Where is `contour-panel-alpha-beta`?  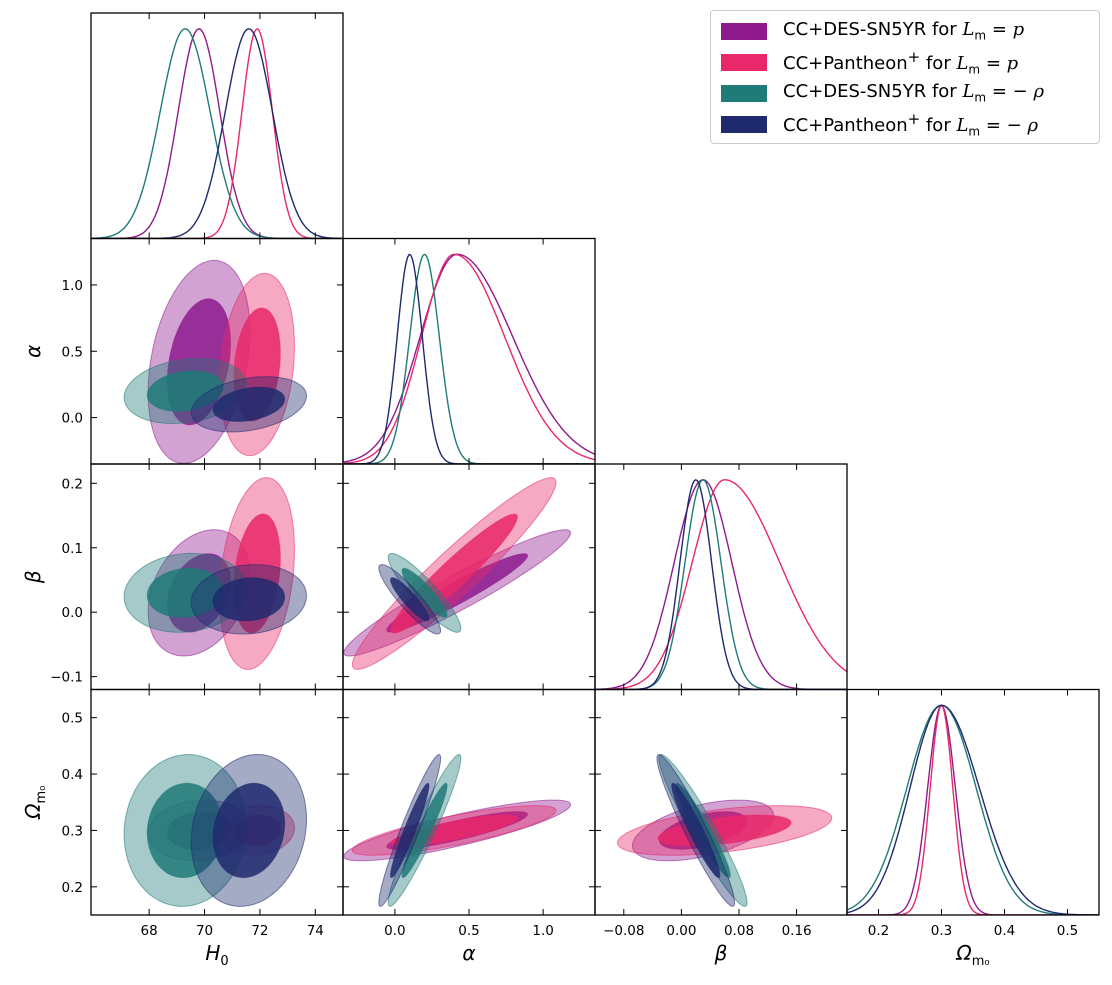
contour-panel-alpha-beta is located at coordinates (469, 577).